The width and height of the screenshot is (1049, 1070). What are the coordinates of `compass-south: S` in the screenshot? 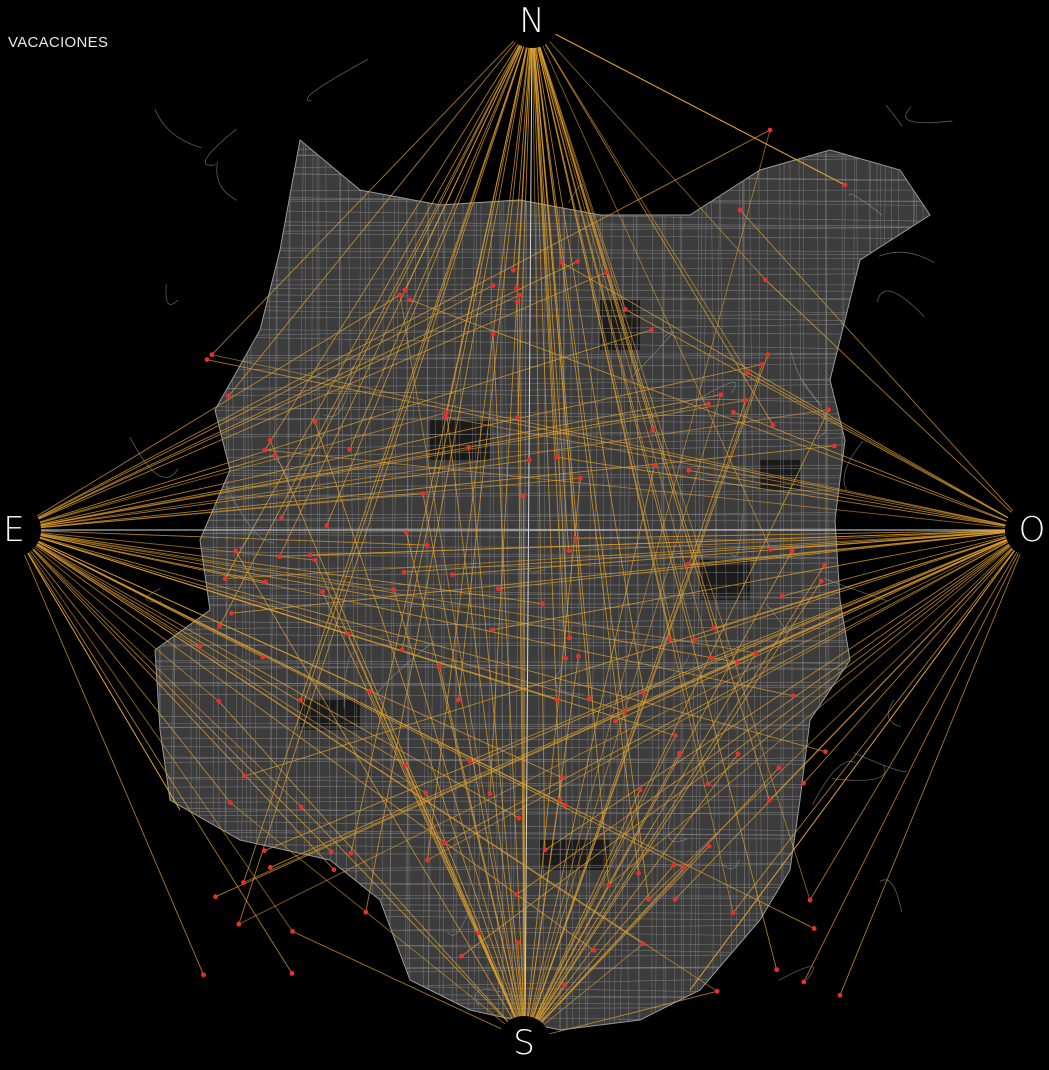 It's located at (524, 1043).